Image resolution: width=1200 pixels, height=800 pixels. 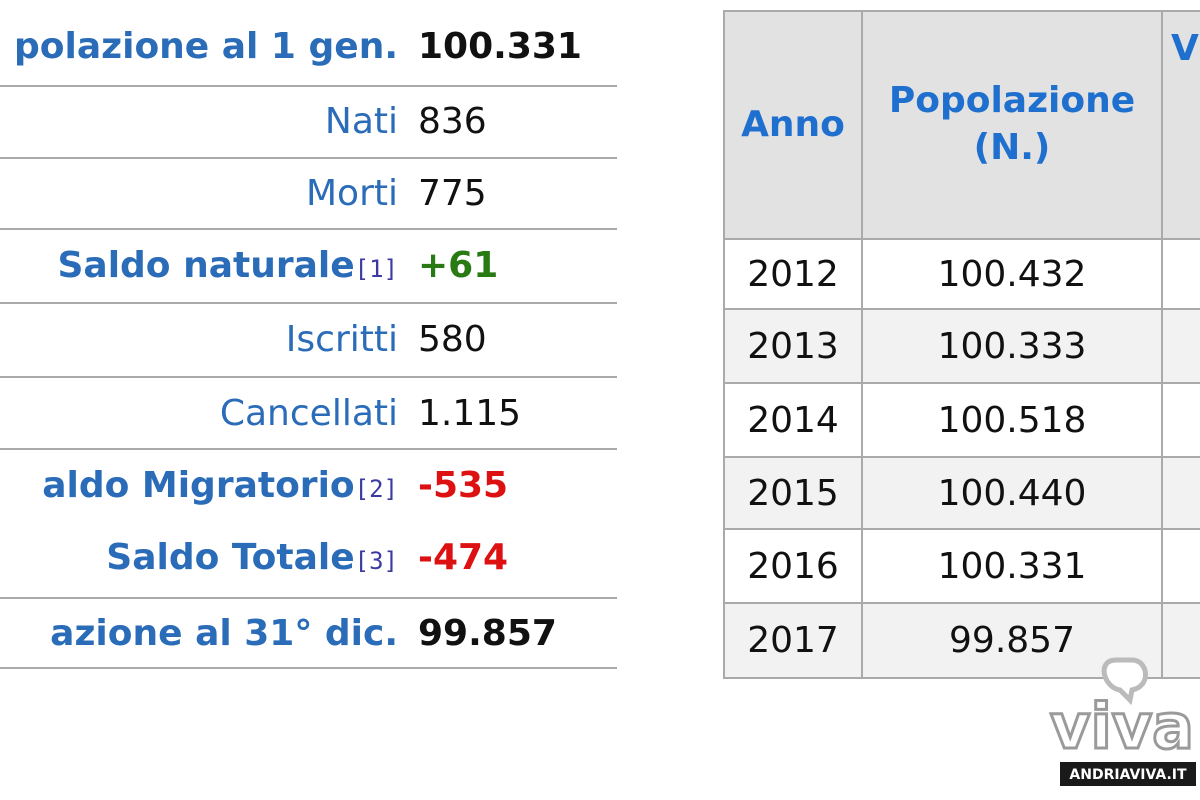 I want to click on row-label: Cancellati, so click(x=309, y=414).